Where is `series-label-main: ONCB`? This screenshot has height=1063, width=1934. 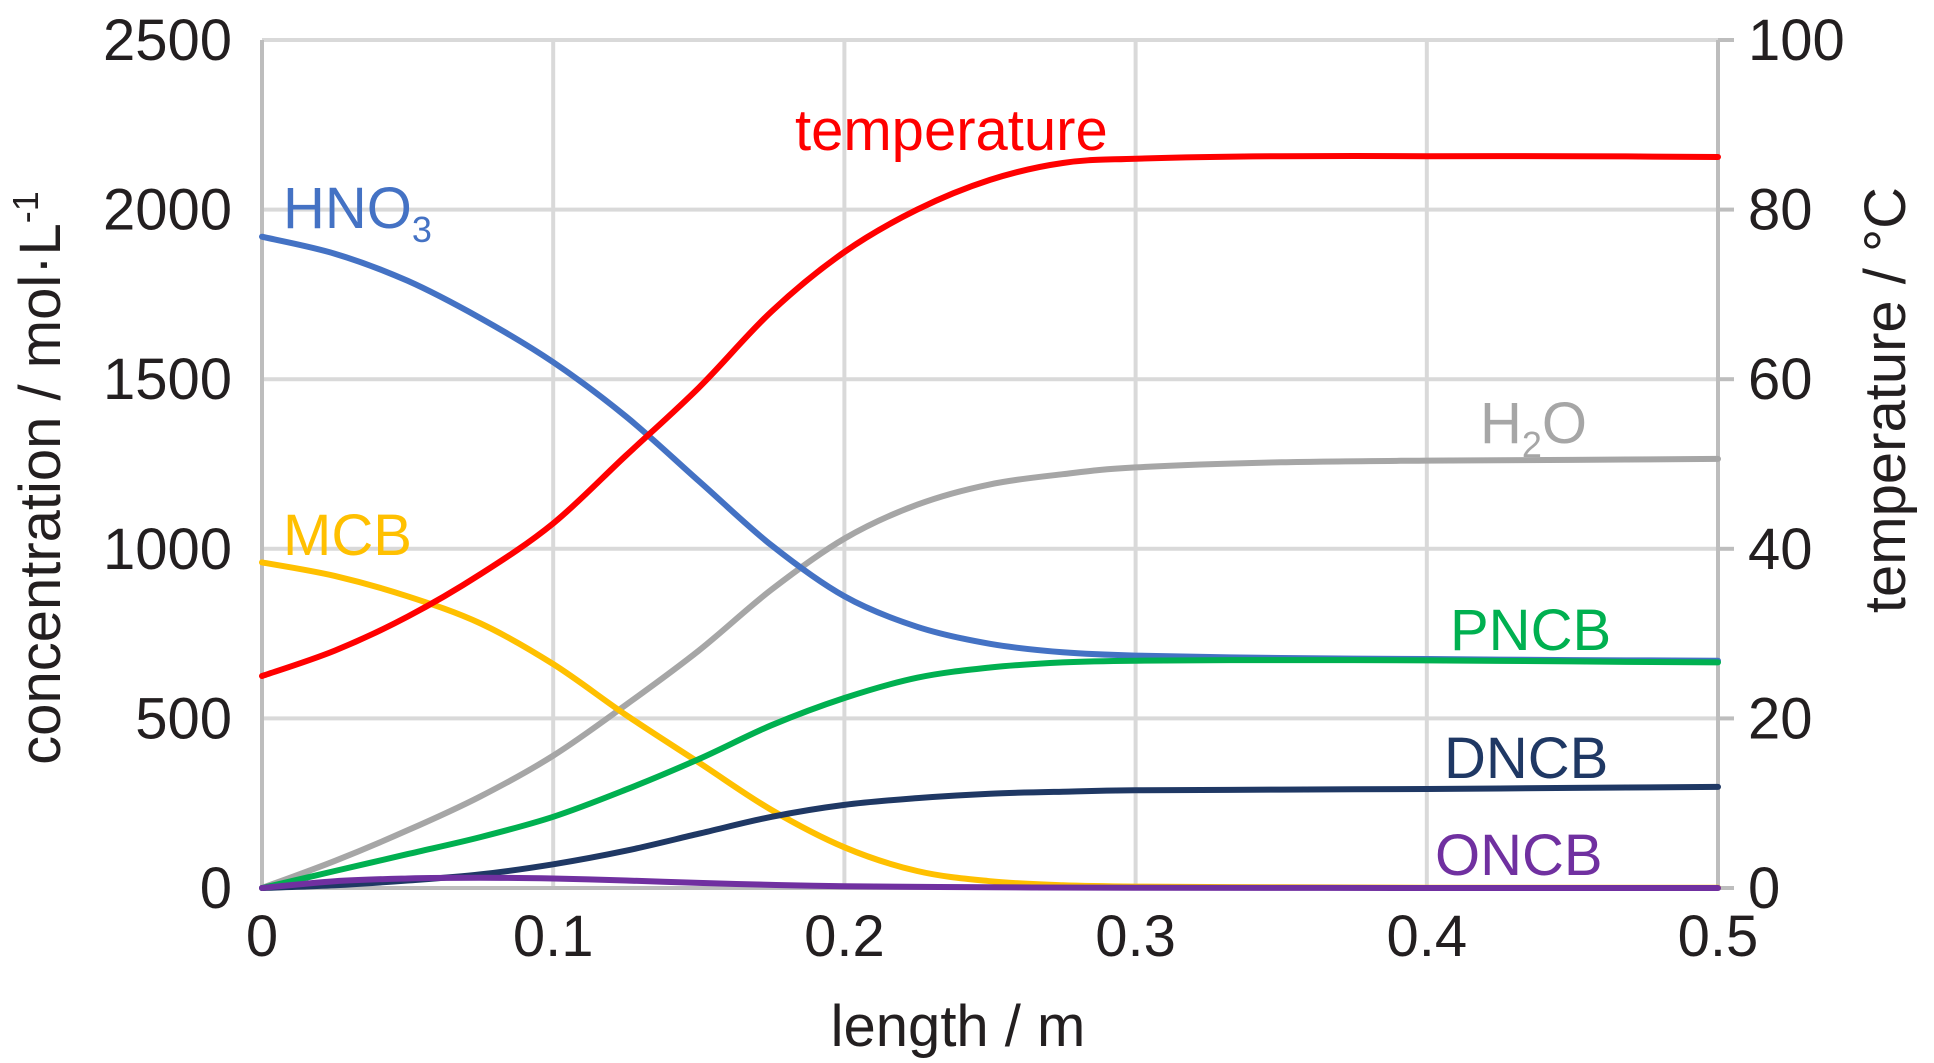
series-label-main: ONCB is located at coordinates (1519, 855).